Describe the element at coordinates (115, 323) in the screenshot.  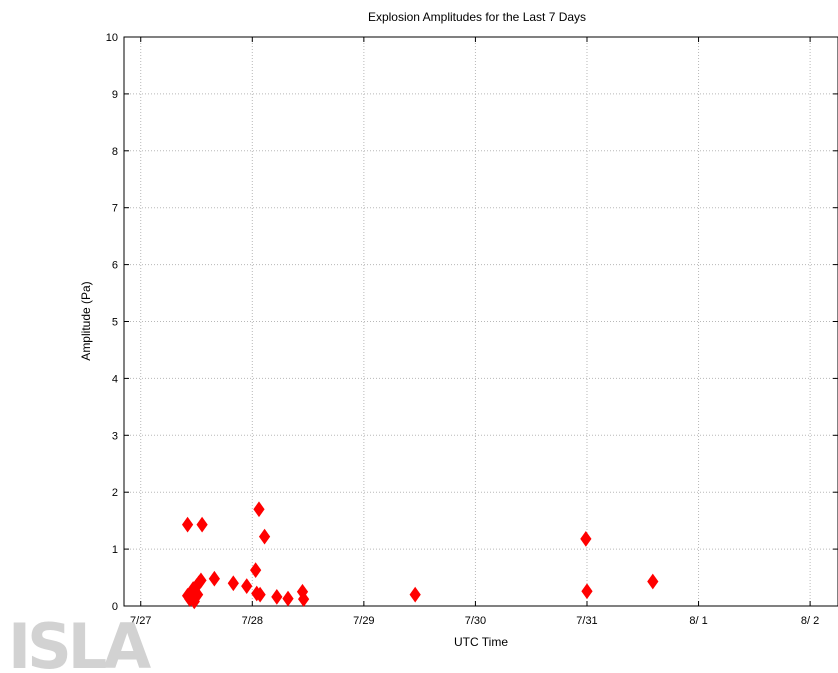
I see `y-tick-label: 5` at that location.